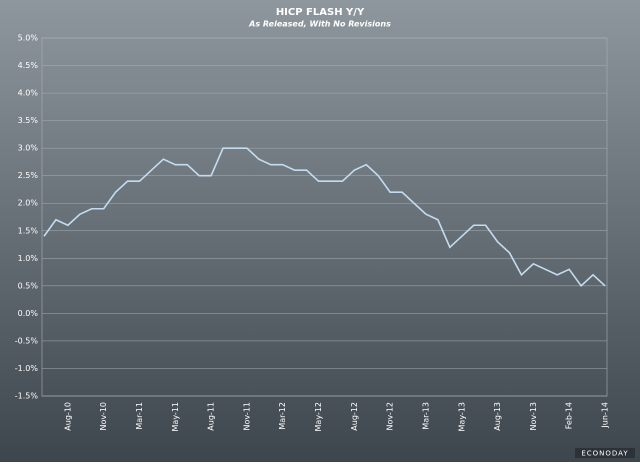 The image size is (640, 466). Describe the element at coordinates (103, 416) in the screenshot. I see `x-tick-label: Nov-10` at that location.